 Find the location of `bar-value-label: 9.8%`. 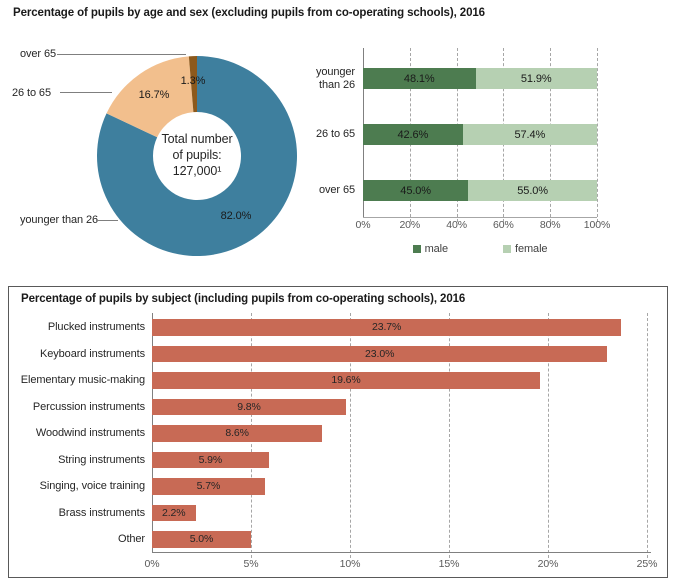

bar-value-label: 9.8% is located at coordinates (249, 406).